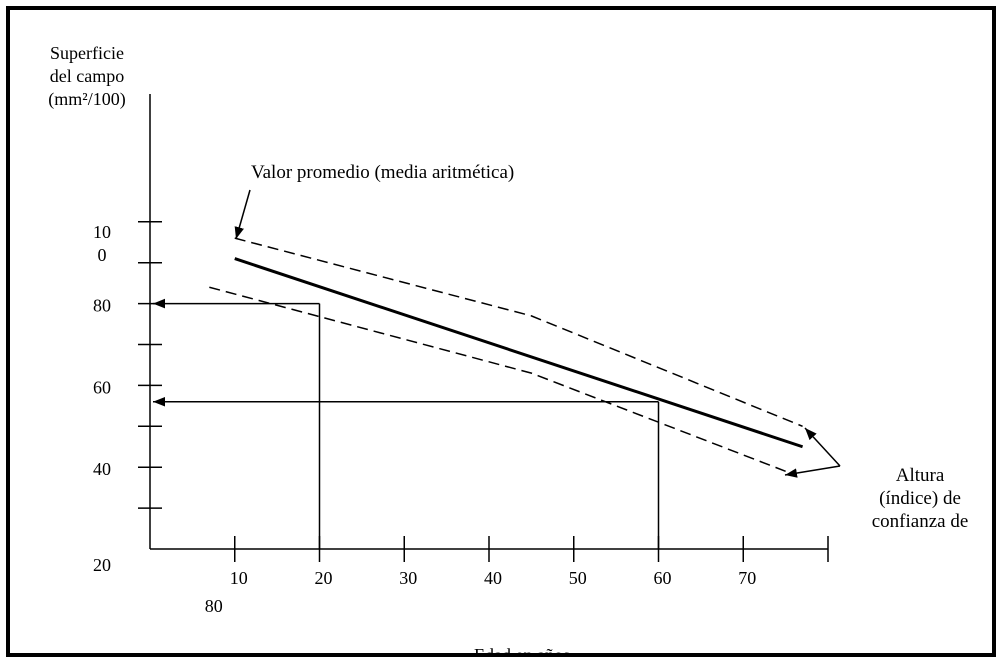 This screenshot has width=1000, height=657. Describe the element at coordinates (493, 578) in the screenshot. I see `x-tick-label: 40` at that location.